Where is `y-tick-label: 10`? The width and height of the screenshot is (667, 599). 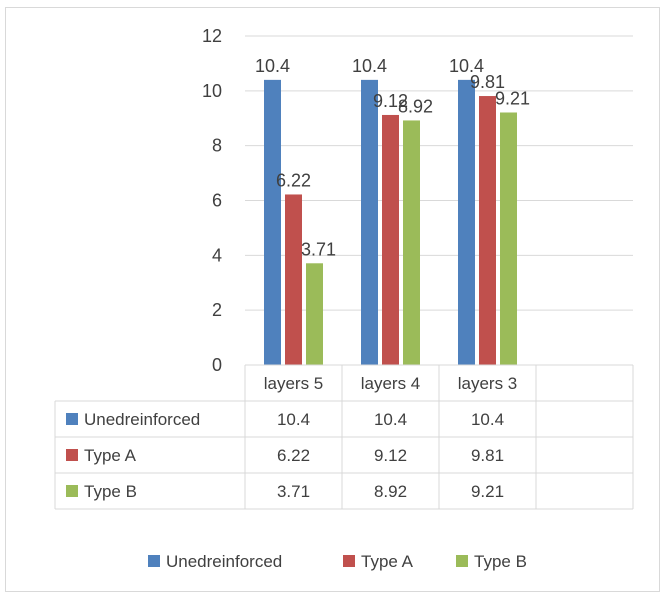 y-tick-label: 10 is located at coordinates (212, 91).